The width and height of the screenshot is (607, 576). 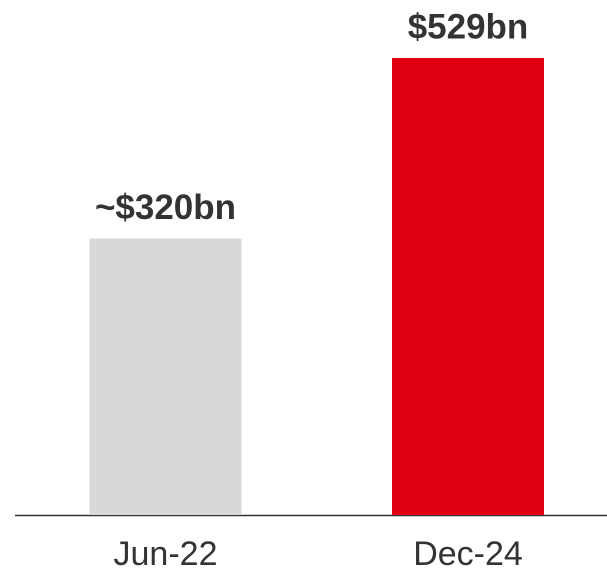 What do you see at coordinates (468, 26) in the screenshot?
I see `value-label: $529bn` at bounding box center [468, 26].